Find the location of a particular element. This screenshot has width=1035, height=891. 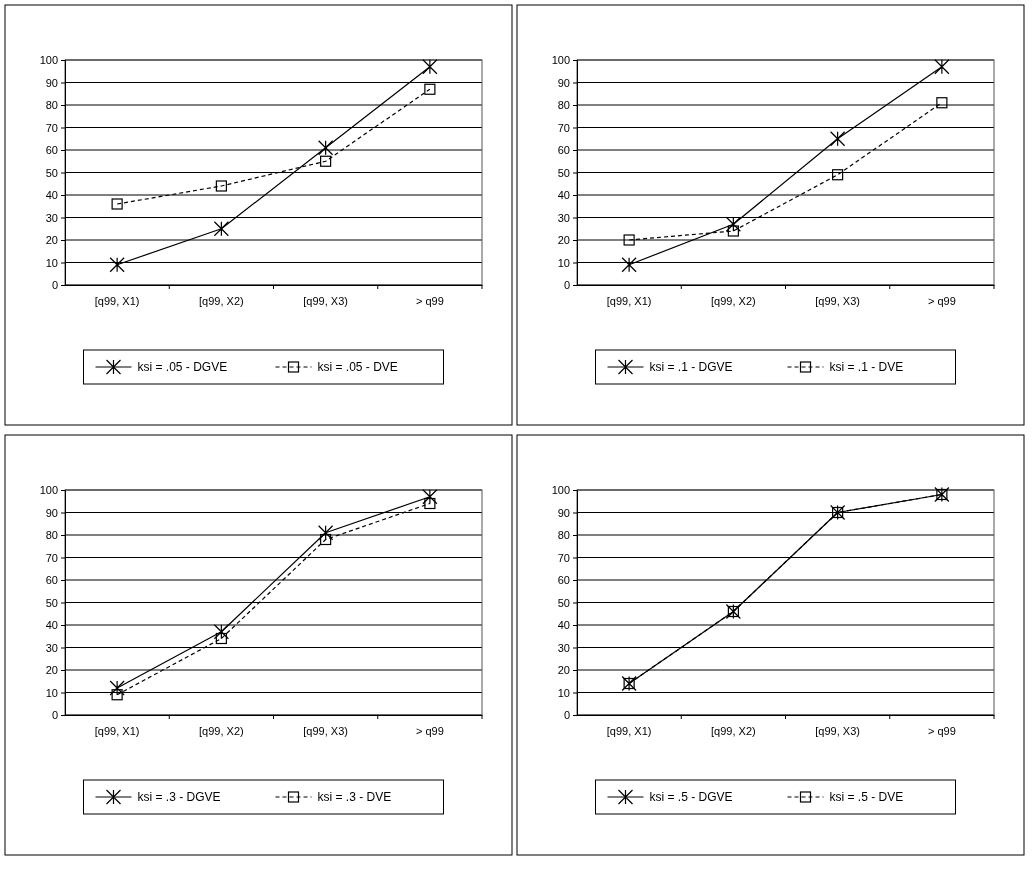

legend-label: ksi = .05 - DGVE is located at coordinates (182, 367).